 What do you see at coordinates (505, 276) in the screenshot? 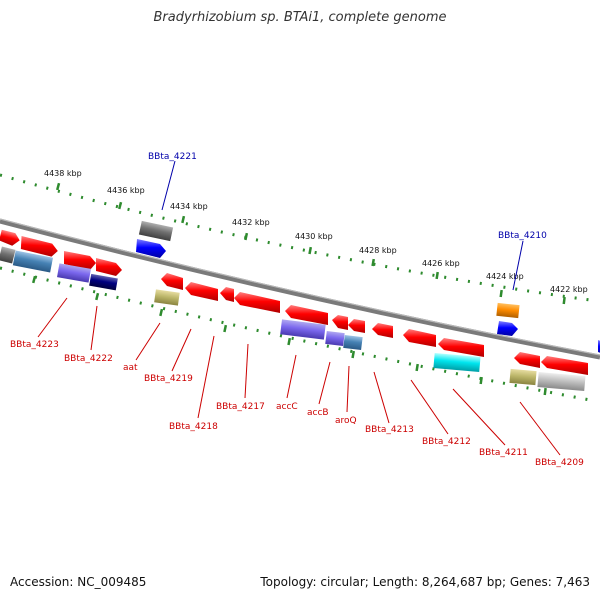
I see `kbp-tick-label: 4424 kbp` at bounding box center [505, 276].